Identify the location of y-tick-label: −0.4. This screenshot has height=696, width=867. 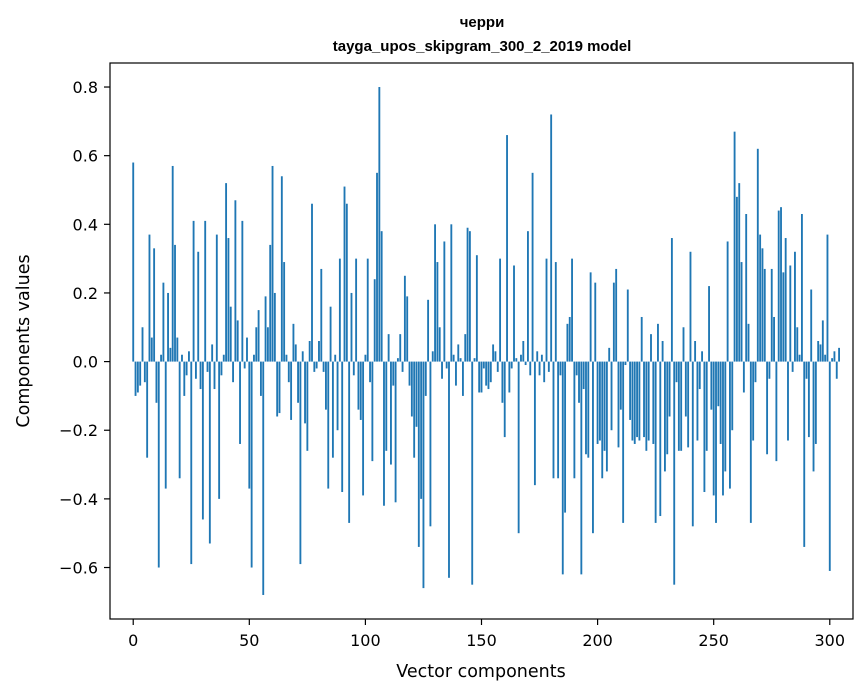
(78, 499).